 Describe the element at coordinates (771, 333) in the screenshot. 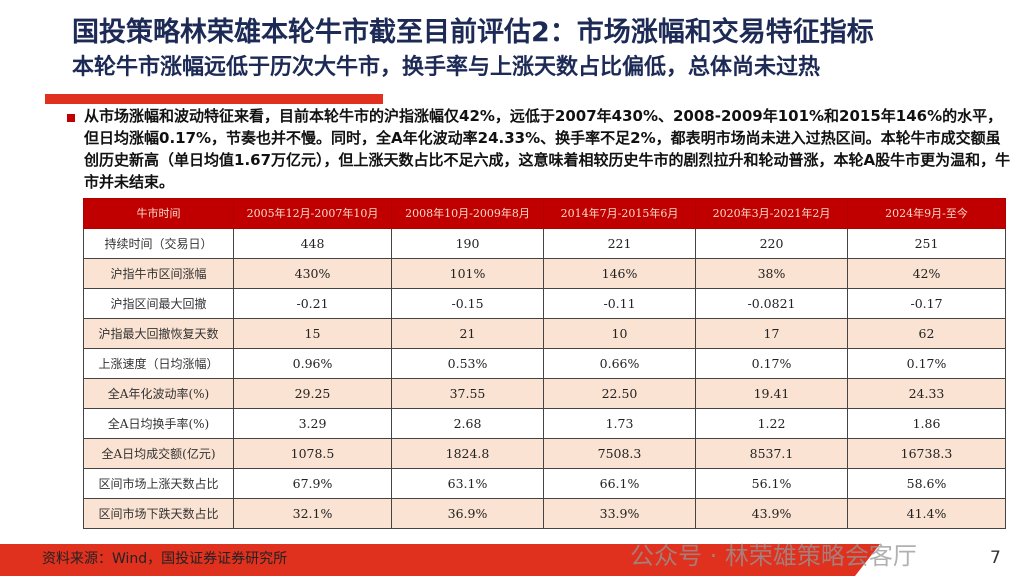

I see `table-cell: 17` at that location.